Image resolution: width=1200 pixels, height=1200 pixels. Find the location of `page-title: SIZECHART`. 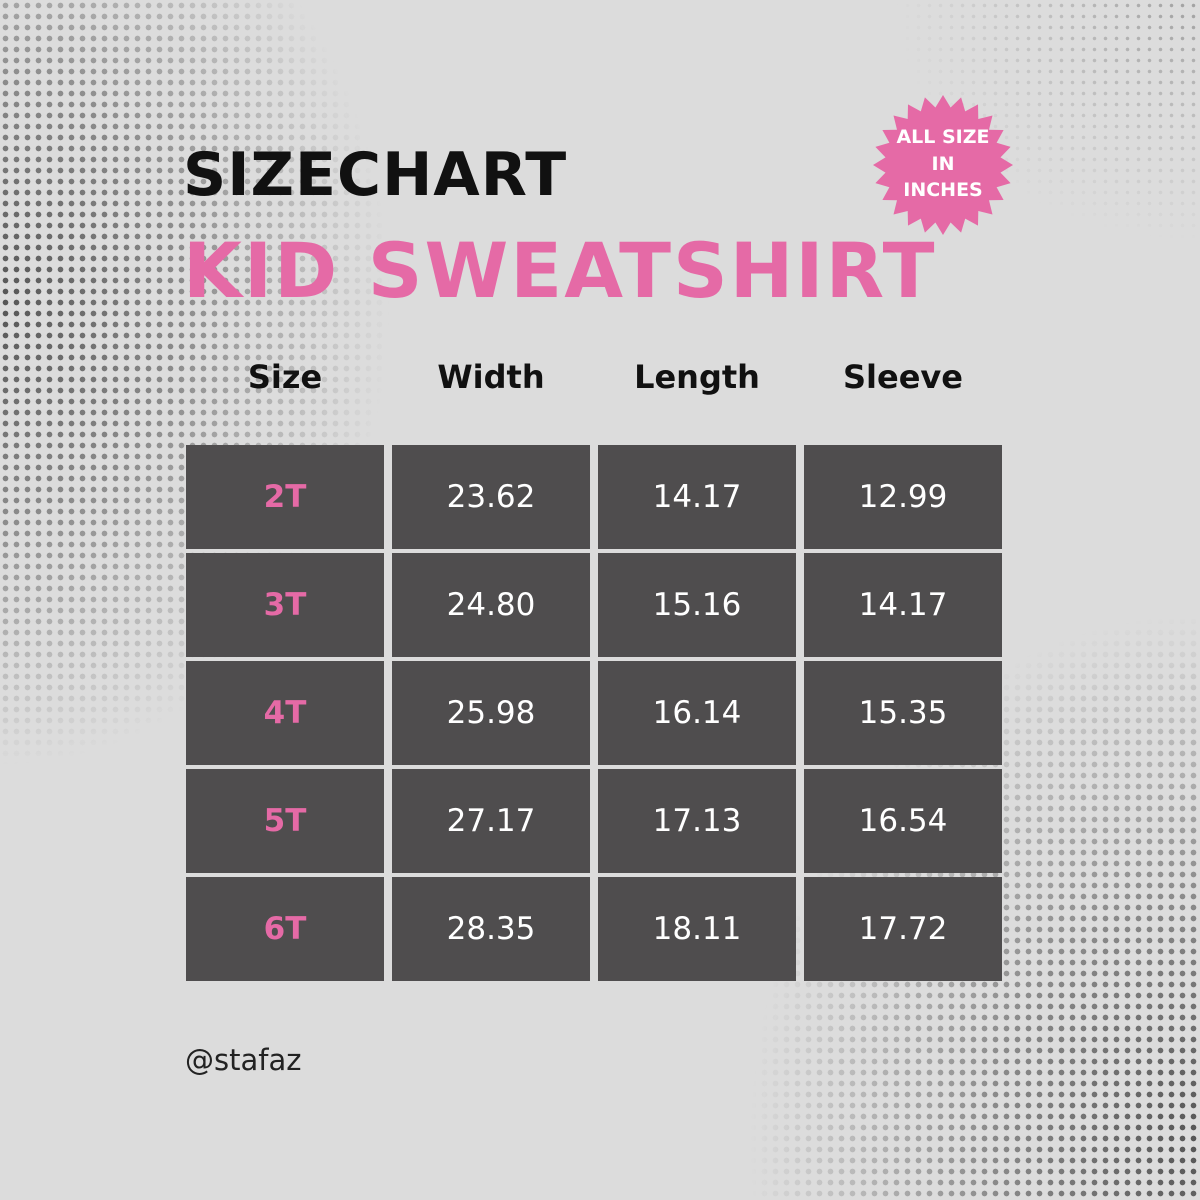

page-title: SIZECHART is located at coordinates (375, 175).